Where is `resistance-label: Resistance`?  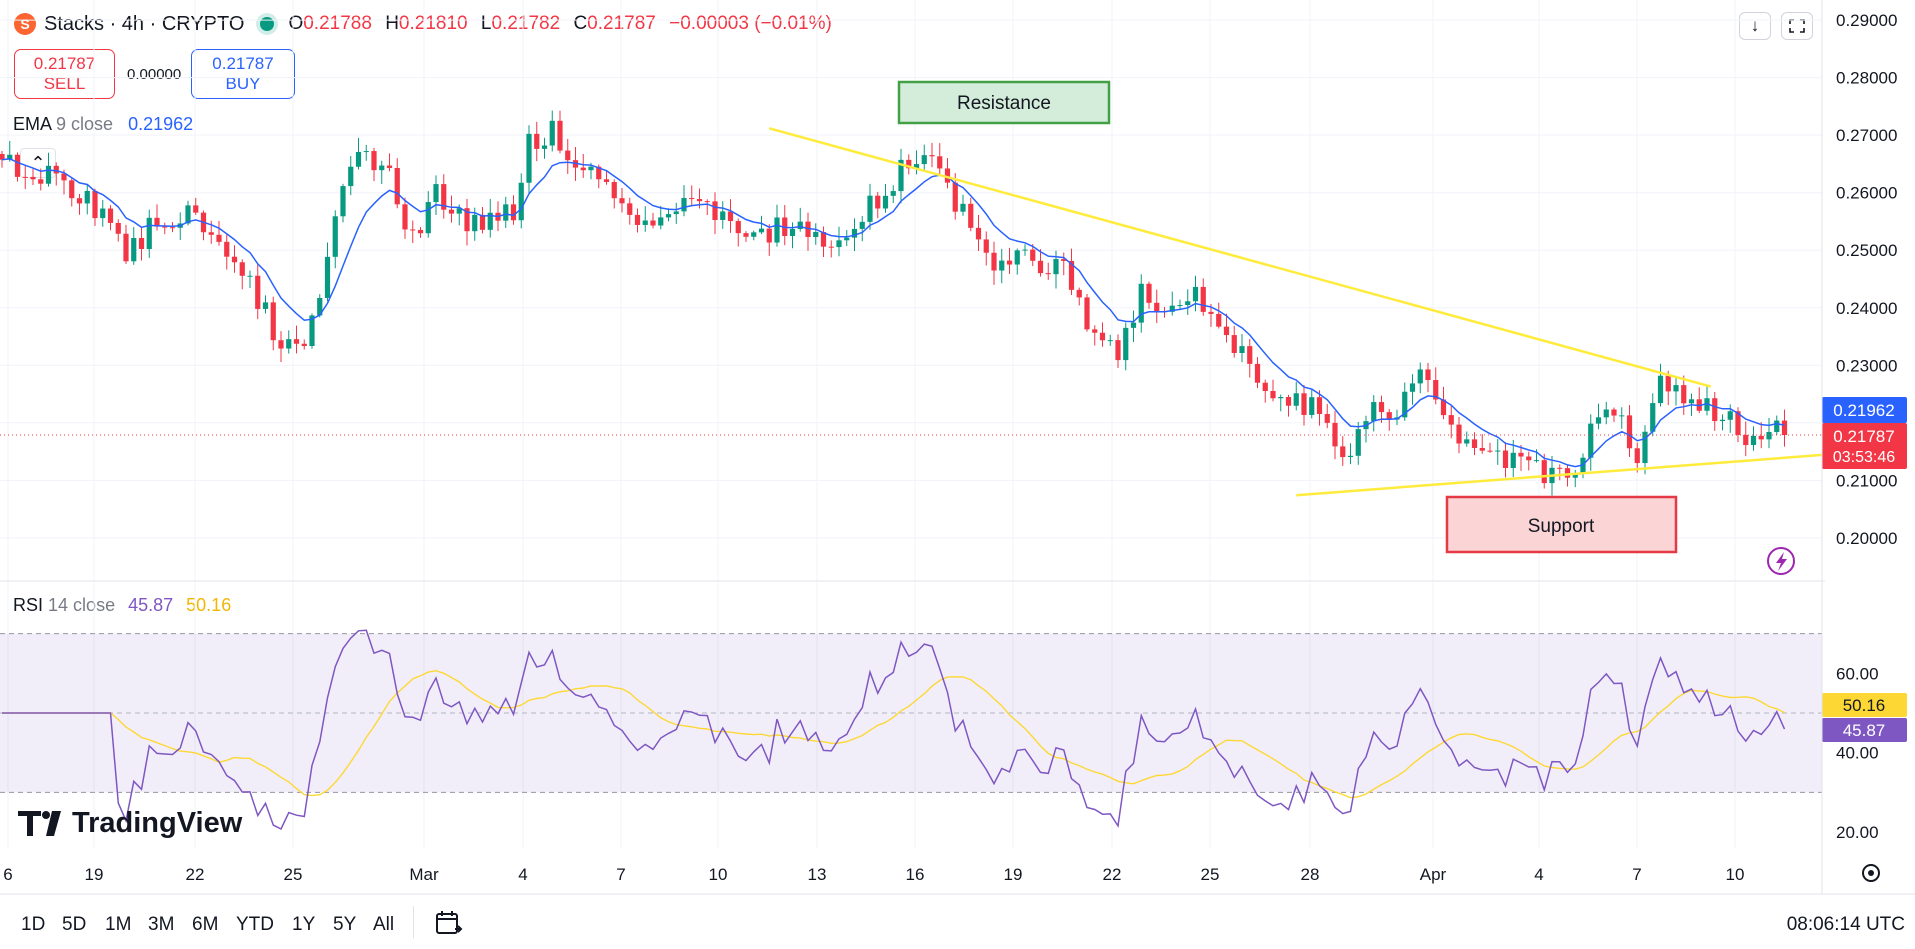
resistance-label: Resistance is located at coordinates (1004, 102).